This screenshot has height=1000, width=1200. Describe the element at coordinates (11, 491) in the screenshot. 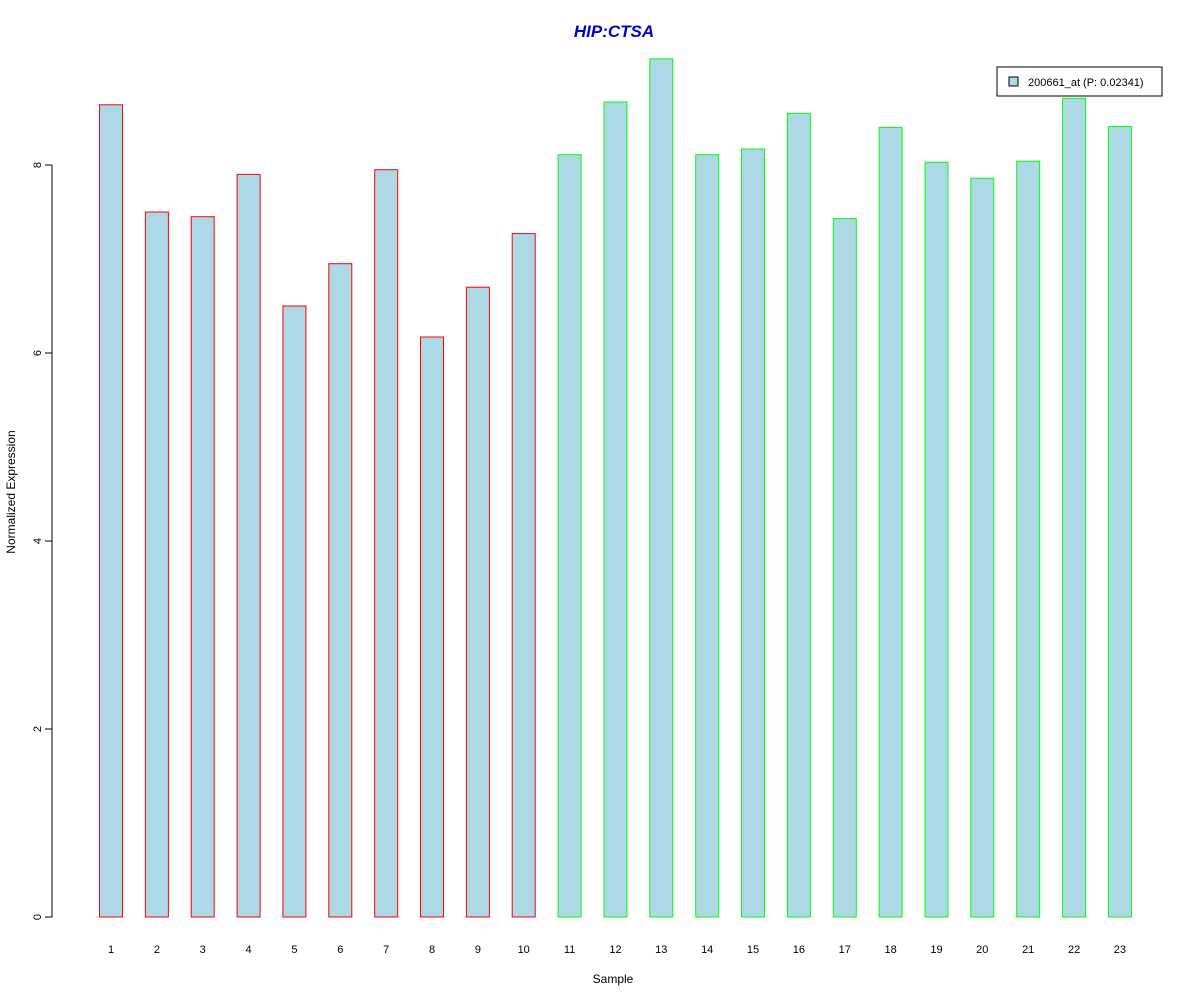

I see `y-axis-title: Normalized Expression` at that location.